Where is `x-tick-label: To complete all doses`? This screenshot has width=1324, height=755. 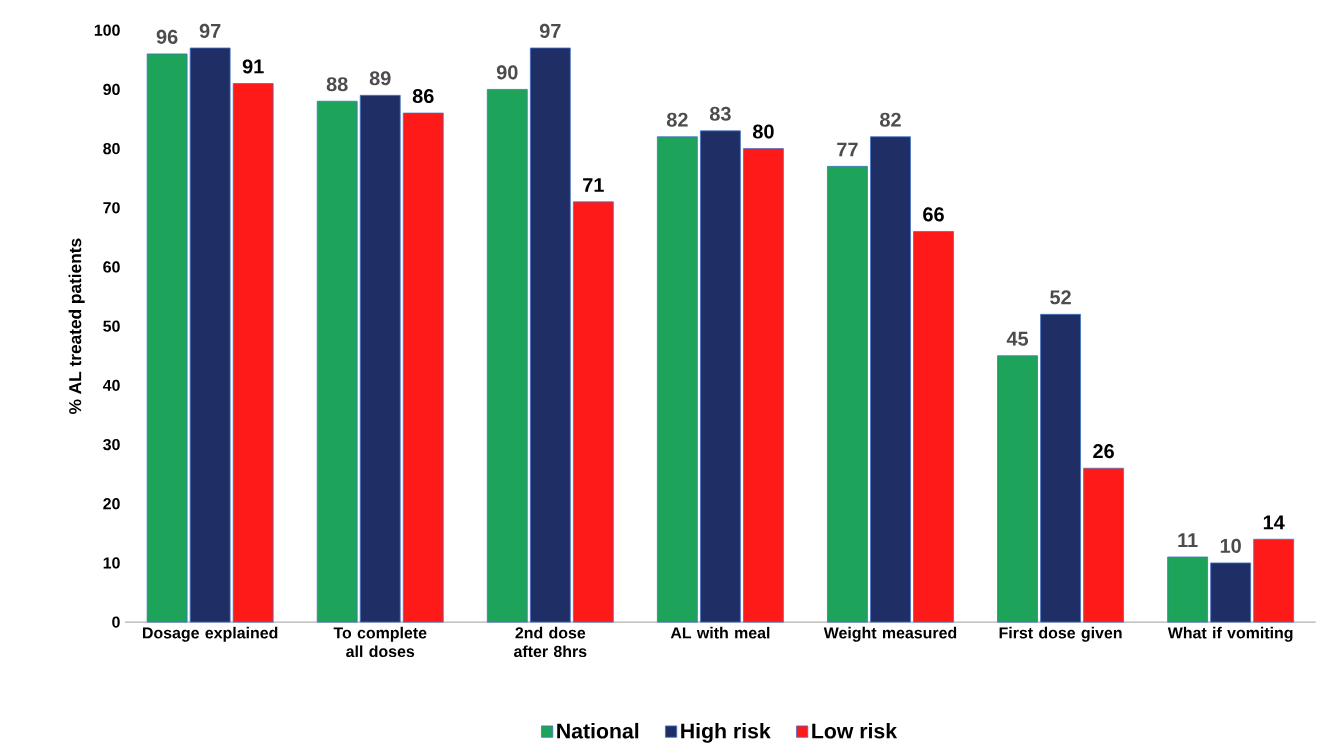
x-tick-label: To complete all doses is located at coordinates (380, 642).